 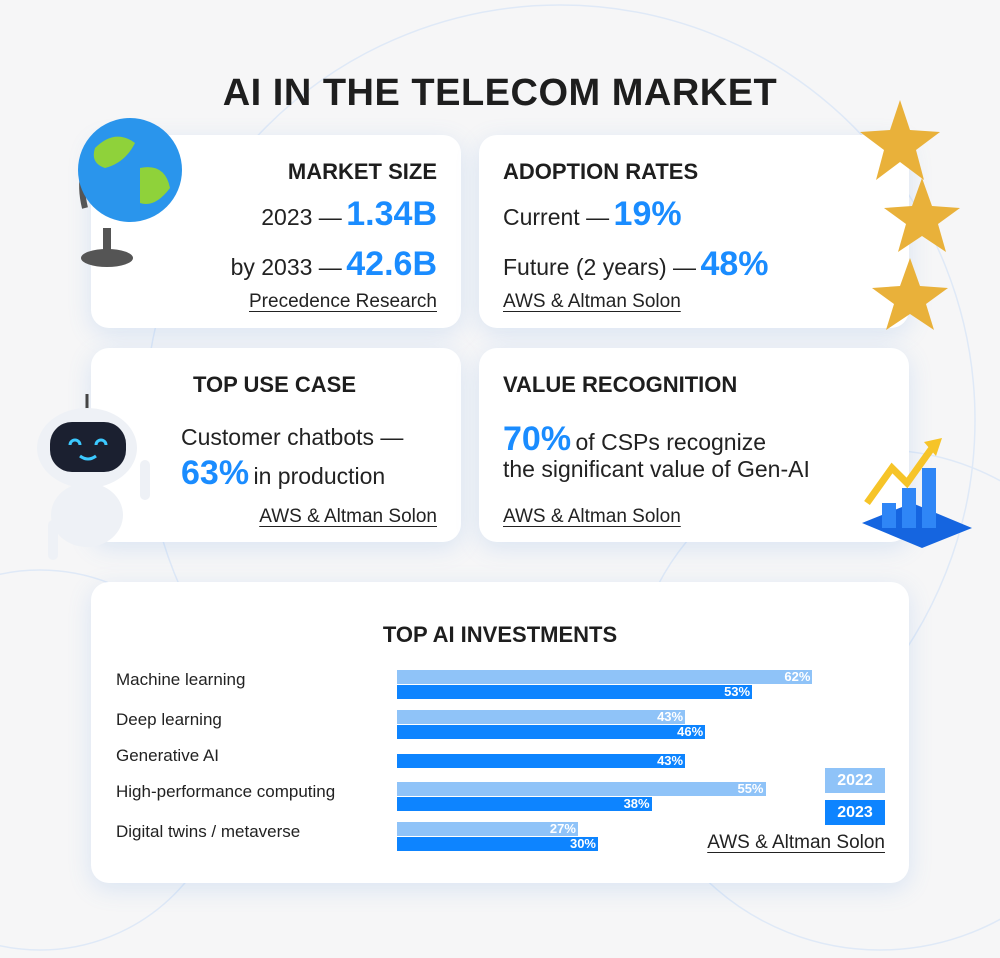 What do you see at coordinates (93, 477) in the screenshot?
I see `robot-icon` at bounding box center [93, 477].